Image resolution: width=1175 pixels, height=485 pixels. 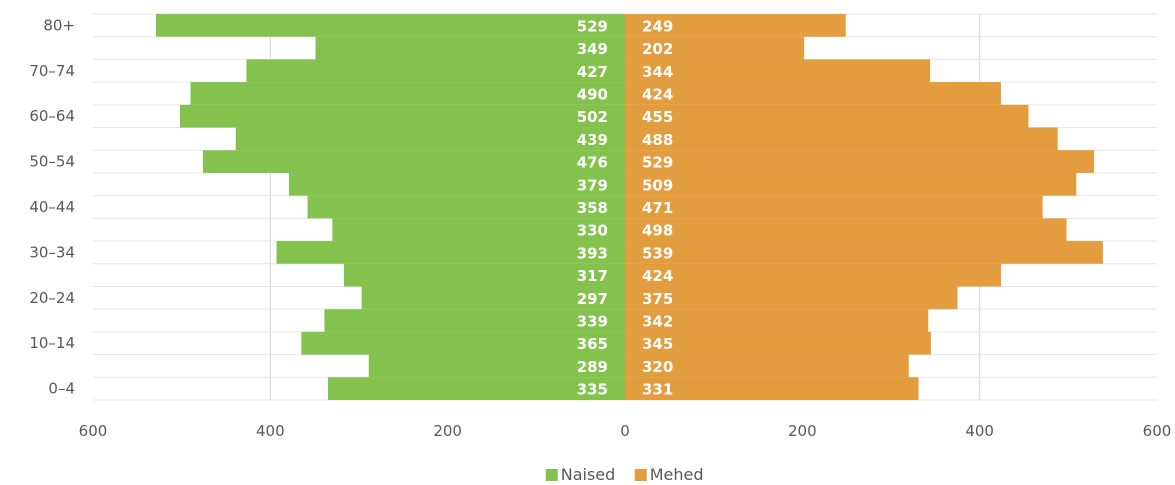 What do you see at coordinates (52, 343) in the screenshot?
I see `y-tick-label: 10–14` at bounding box center [52, 343].